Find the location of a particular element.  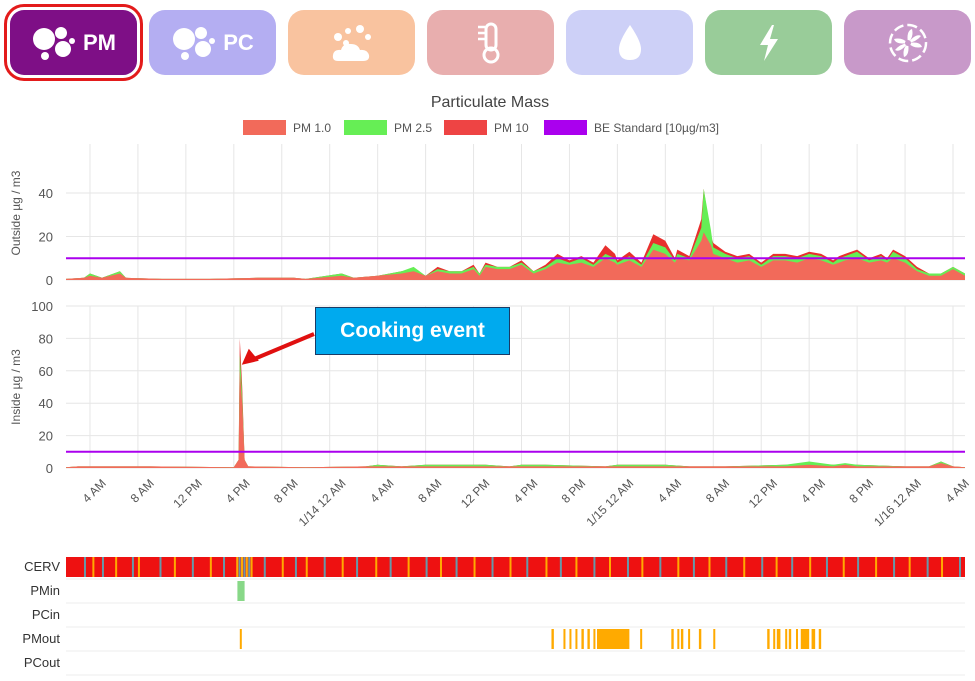

tab-pc: PC is located at coordinates (212, 42).